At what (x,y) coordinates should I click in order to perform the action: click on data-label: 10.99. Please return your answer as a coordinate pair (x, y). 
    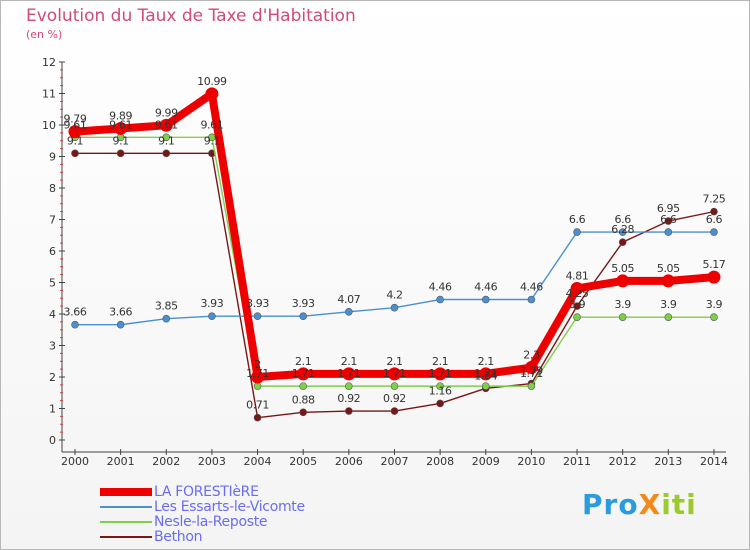
    Looking at the image, I should click on (212, 81).